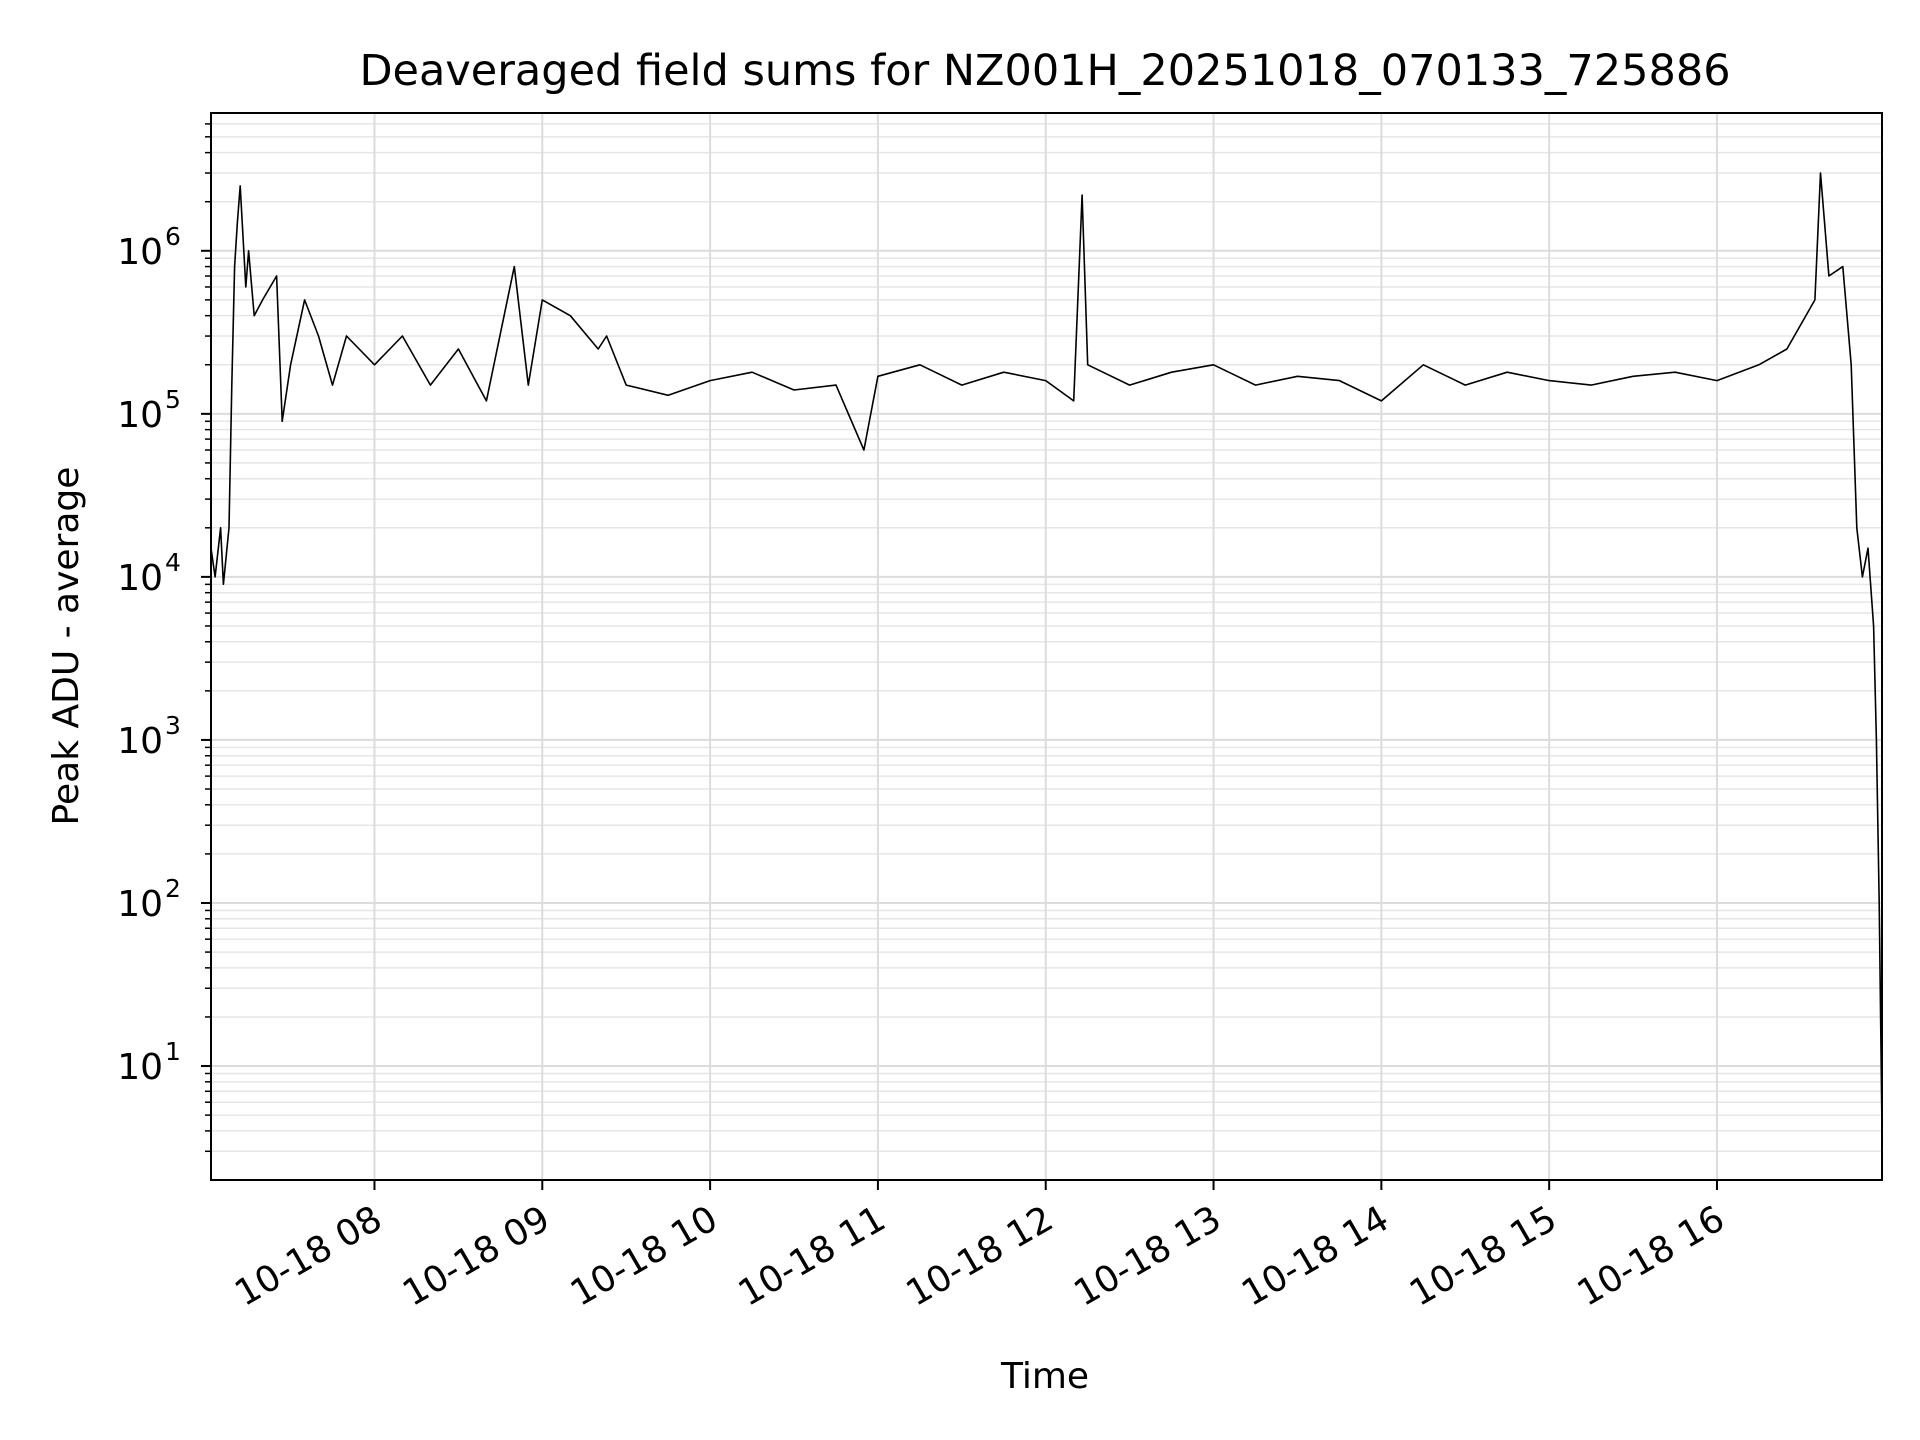 The width and height of the screenshot is (1920, 1440). Describe the element at coordinates (173, 562) in the screenshot. I see `y-tick-exponent: 4` at that location.